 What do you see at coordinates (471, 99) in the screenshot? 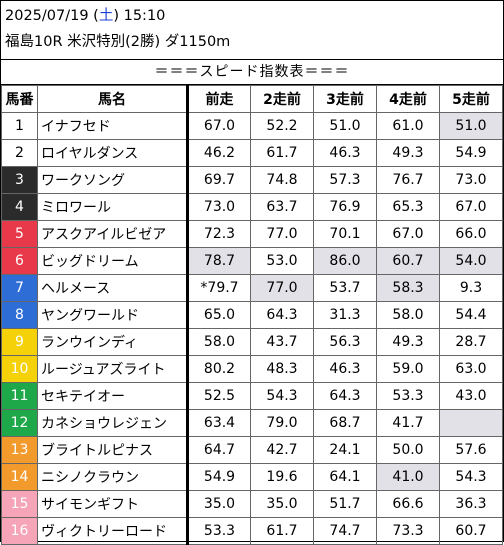
I see `col-header-5th: 5走前` at bounding box center [471, 99].